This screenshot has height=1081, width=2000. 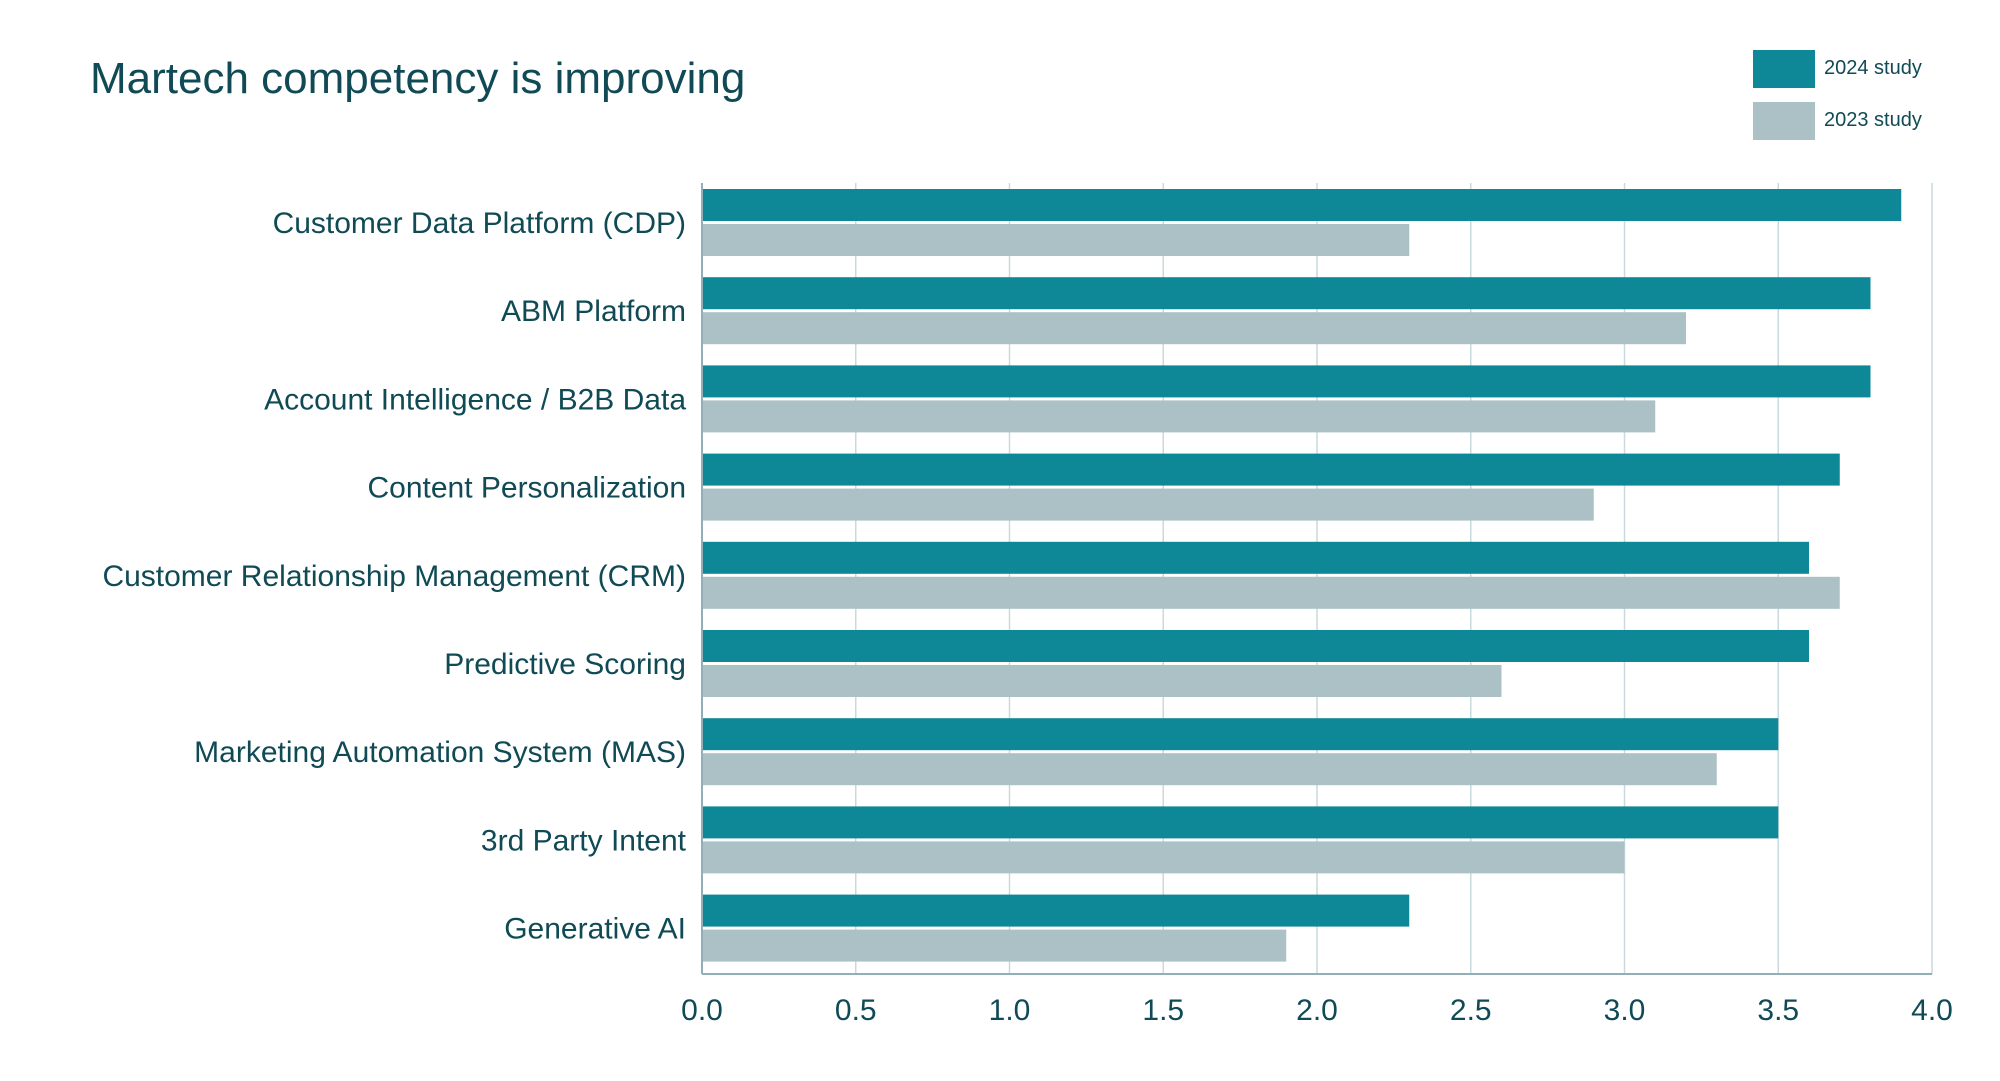 I want to click on x-tick-label: 0.5, so click(x=856, y=1010).